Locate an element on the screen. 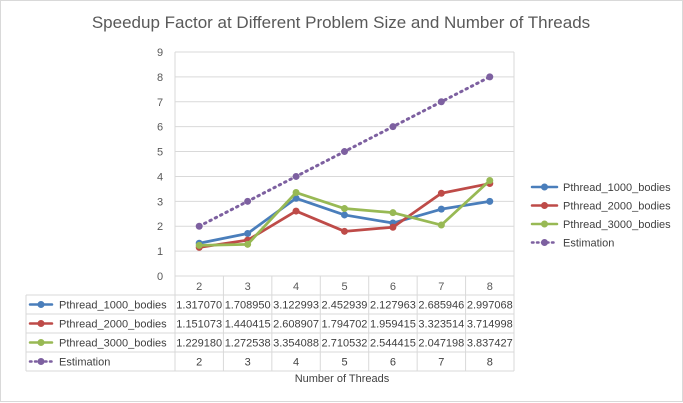 This screenshot has height=403, width=683. table-cell-value: 2.685946 is located at coordinates (441, 306).